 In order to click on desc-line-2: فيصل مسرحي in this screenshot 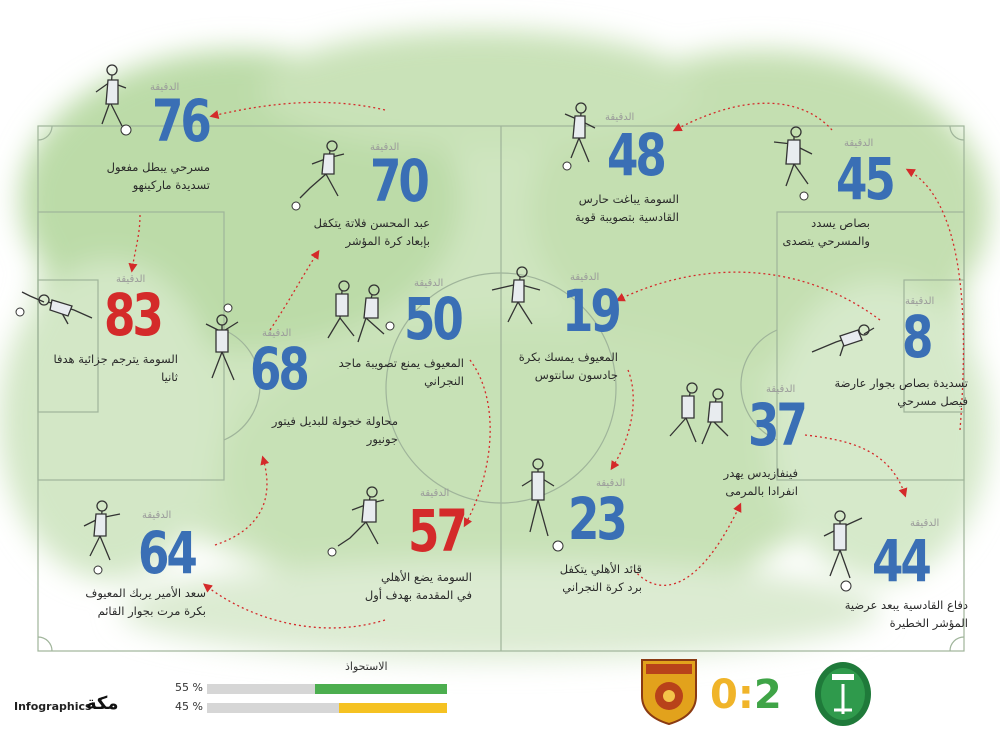, I will do `click(932, 401)`.